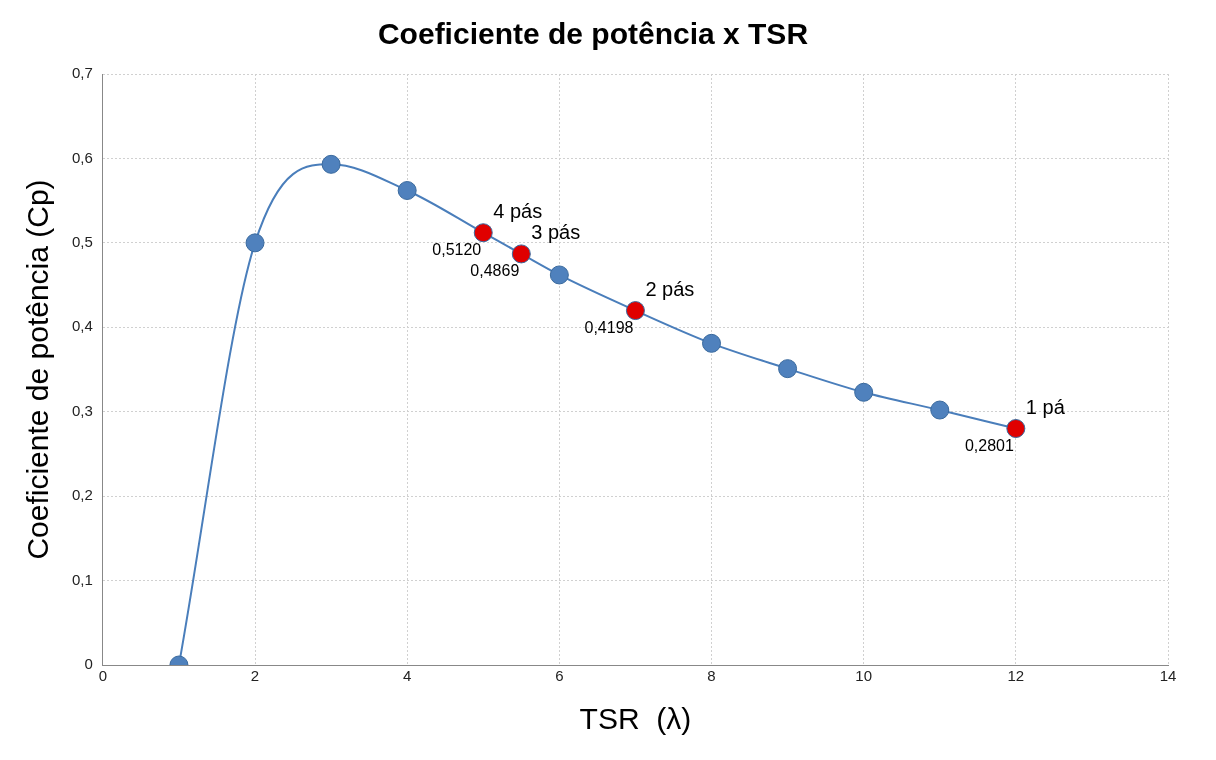  I want to click on x-tick-label: 8, so click(711, 676).